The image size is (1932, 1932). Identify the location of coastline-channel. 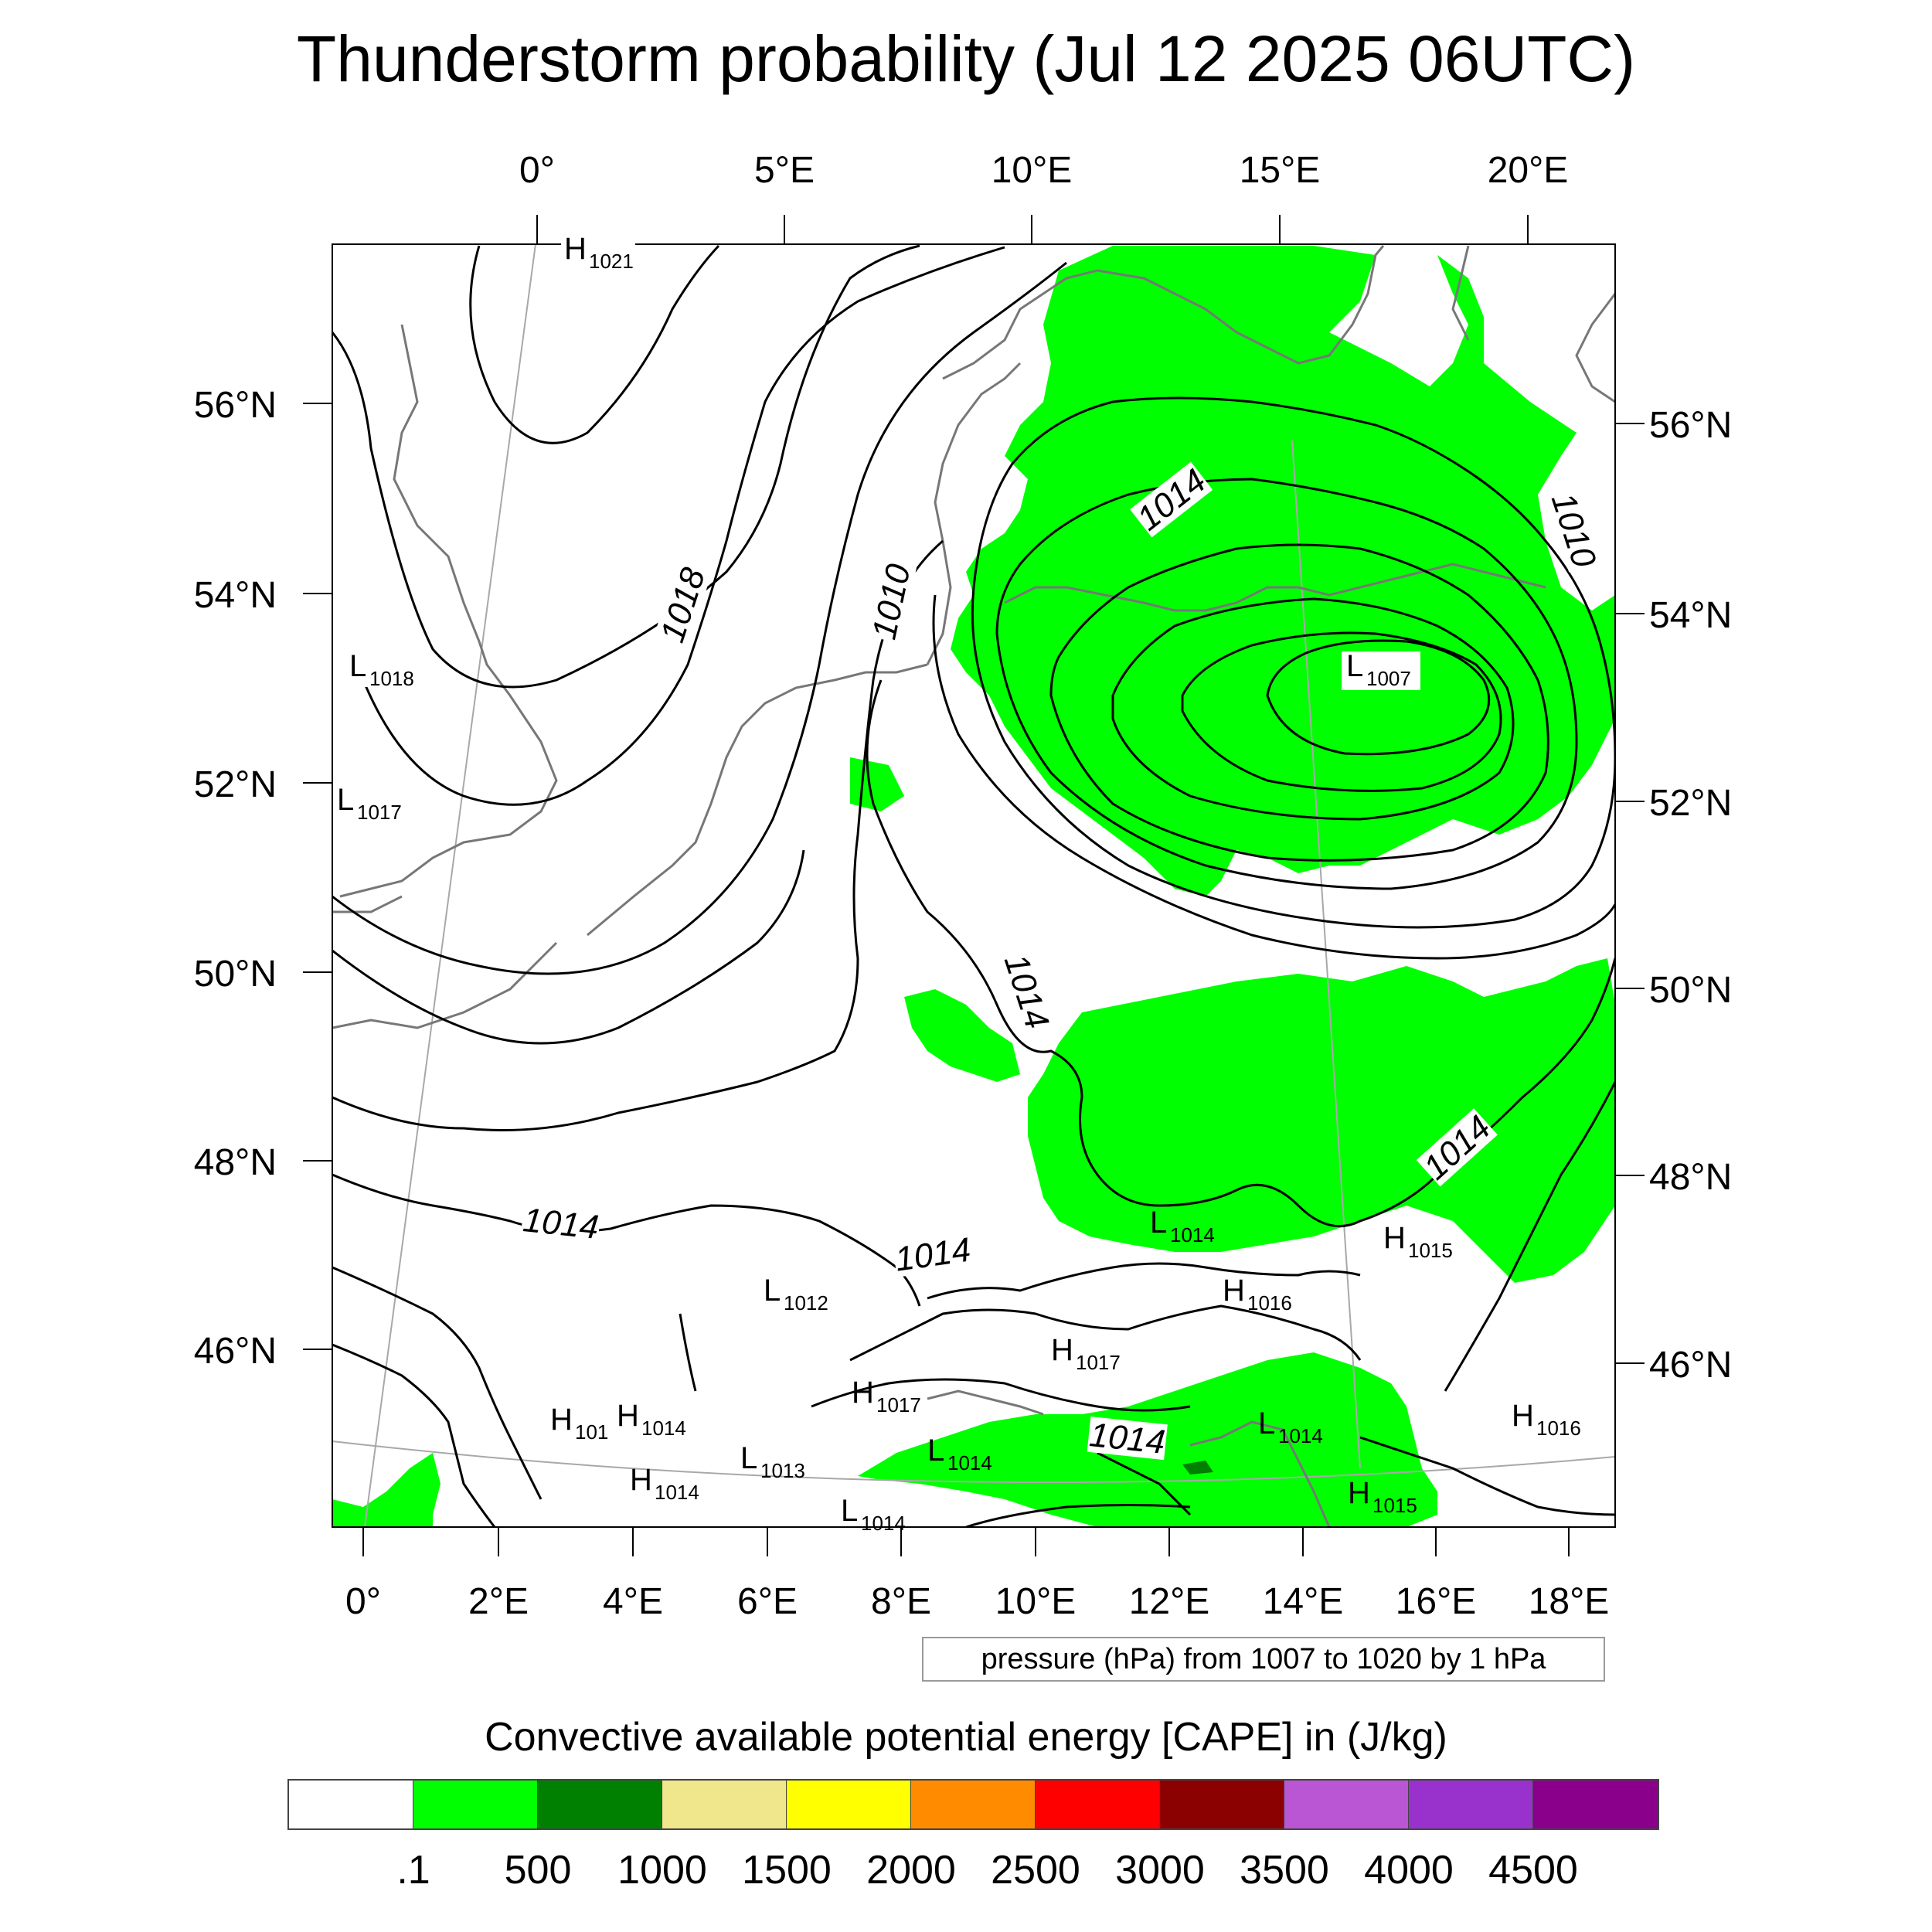
(367, 904).